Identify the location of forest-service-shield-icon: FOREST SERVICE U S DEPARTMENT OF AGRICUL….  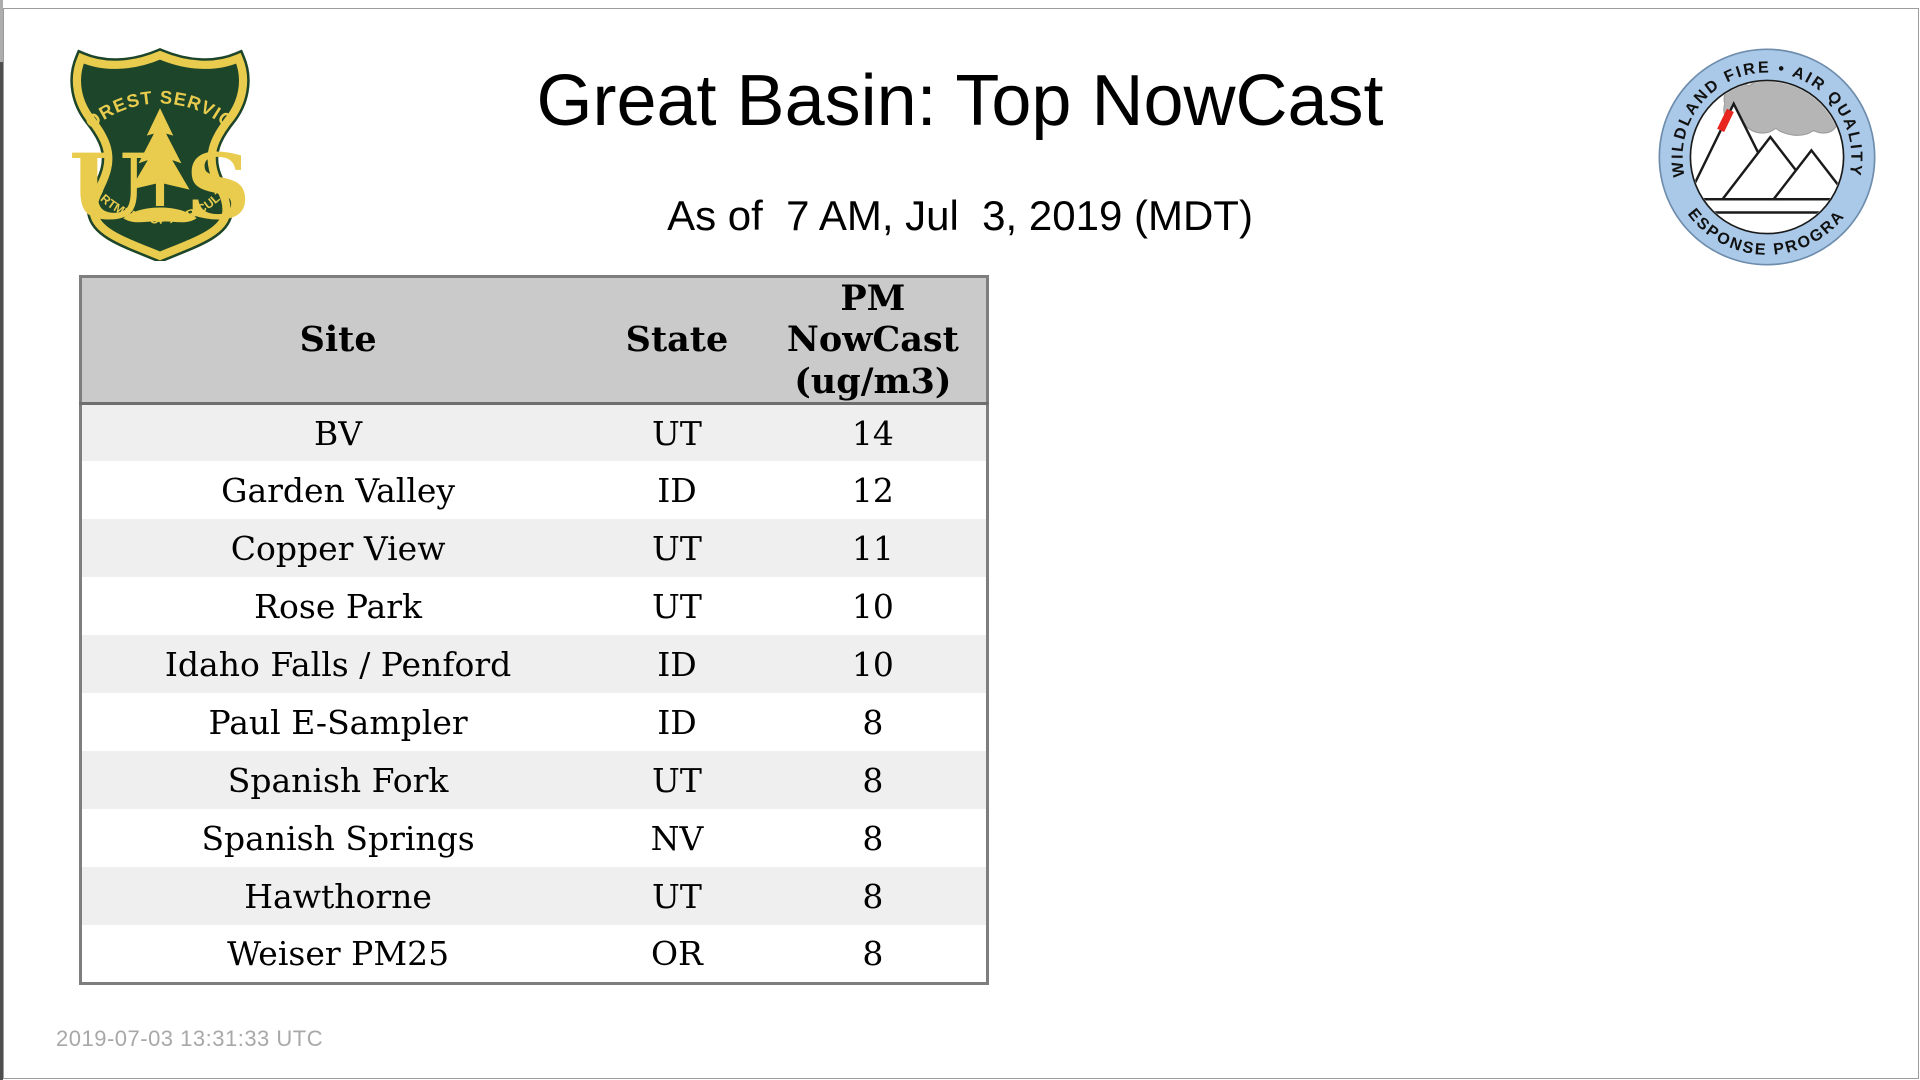
(151, 146).